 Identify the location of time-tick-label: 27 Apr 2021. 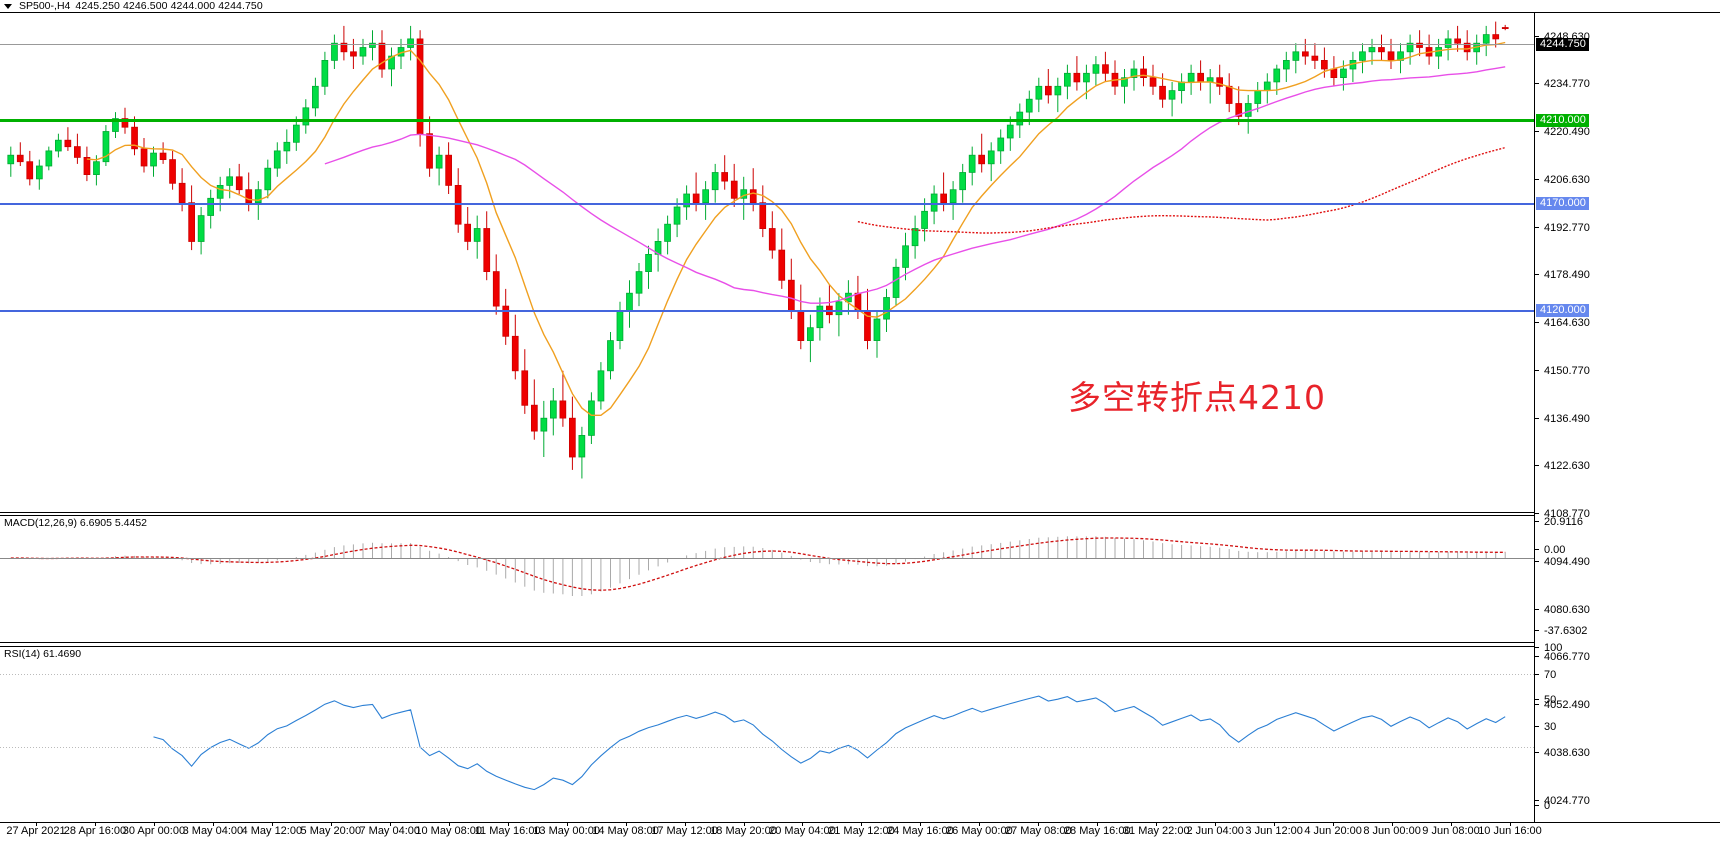
(36, 831).